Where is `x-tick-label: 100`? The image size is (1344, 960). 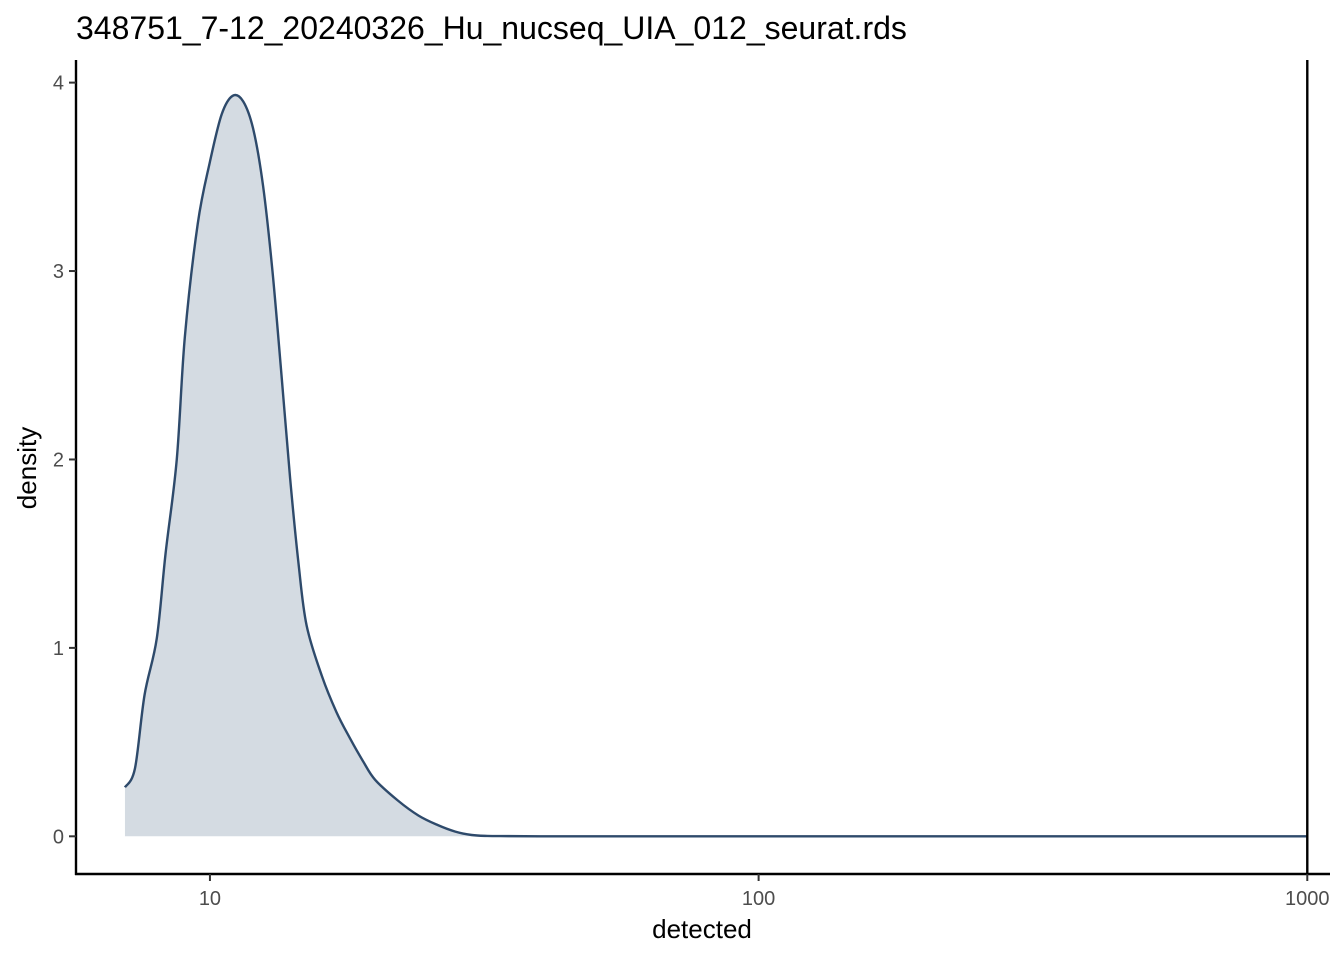 x-tick-label: 100 is located at coordinates (758, 899).